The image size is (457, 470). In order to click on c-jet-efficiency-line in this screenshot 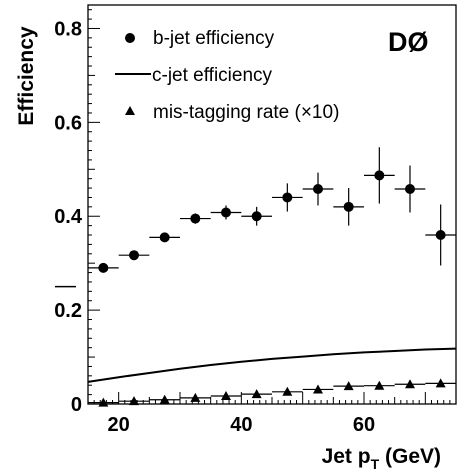, I will do `click(272, 365)`.